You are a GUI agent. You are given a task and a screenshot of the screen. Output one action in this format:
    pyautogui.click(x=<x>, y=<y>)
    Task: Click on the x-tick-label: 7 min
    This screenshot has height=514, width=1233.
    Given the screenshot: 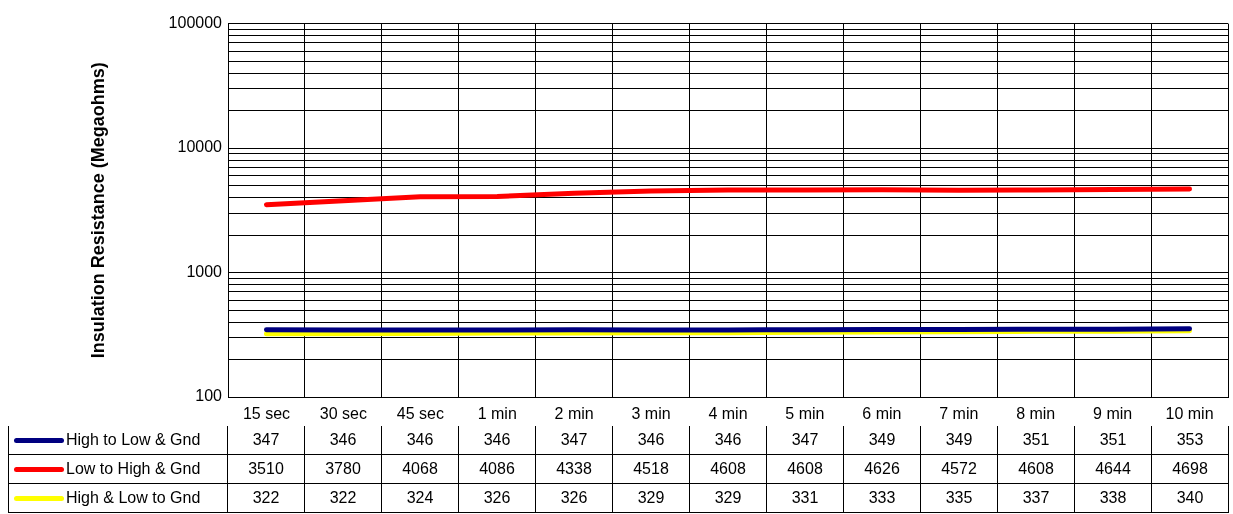 What is the action you would take?
    pyautogui.click(x=959, y=414)
    